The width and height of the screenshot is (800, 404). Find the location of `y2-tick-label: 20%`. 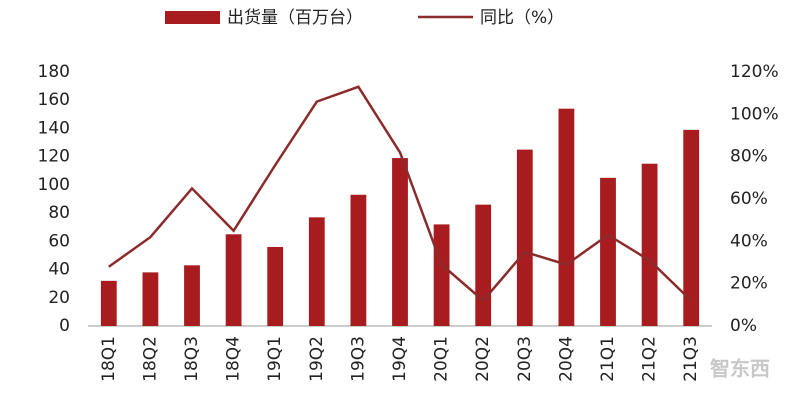

y2-tick-label: 20% is located at coordinates (749, 284).